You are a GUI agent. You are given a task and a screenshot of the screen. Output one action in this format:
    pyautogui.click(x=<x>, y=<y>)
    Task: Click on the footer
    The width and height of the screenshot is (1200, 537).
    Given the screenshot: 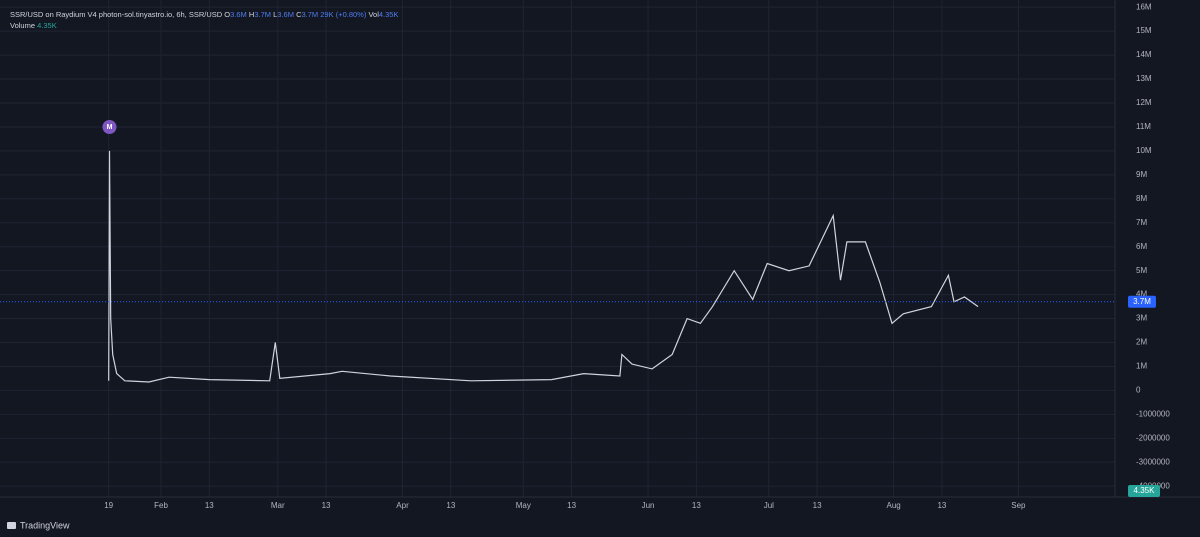 What is the action you would take?
    pyautogui.click(x=600, y=526)
    